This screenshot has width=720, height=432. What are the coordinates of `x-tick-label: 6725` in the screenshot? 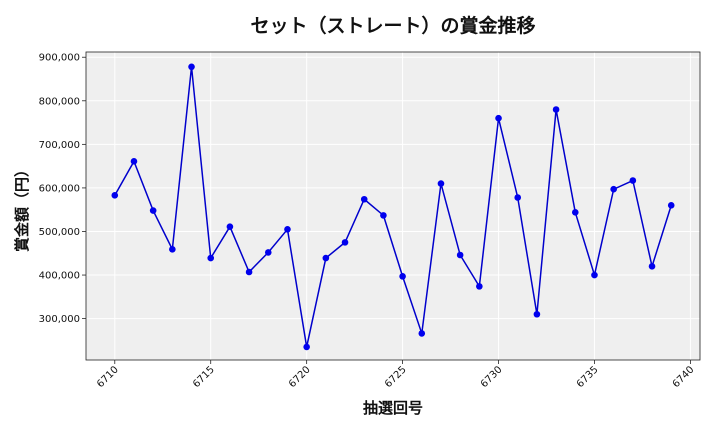 It's located at (396, 377).